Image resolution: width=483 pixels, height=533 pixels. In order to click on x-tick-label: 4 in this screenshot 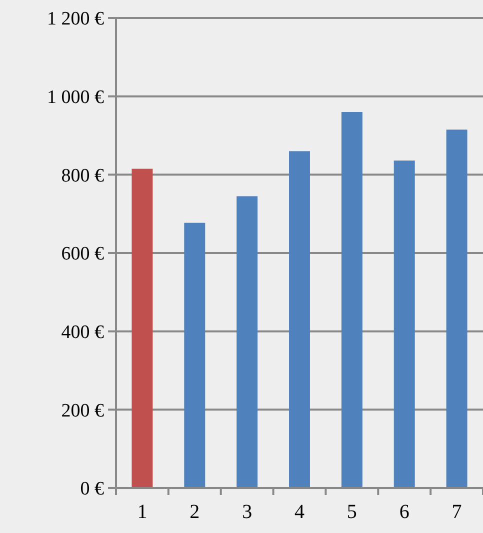, I will do `click(299, 512)`.